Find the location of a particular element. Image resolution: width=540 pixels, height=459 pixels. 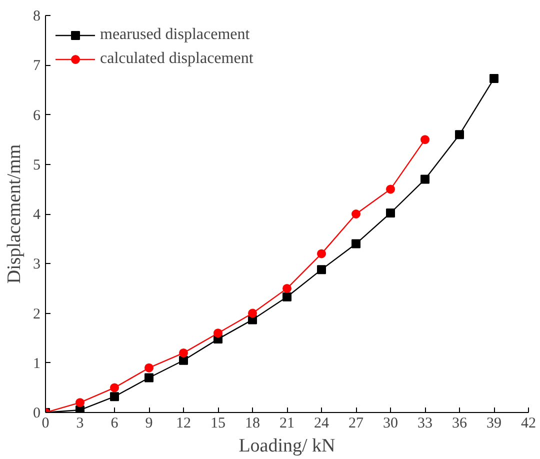

x-axis-title: Loading/ kN is located at coordinates (287, 446).